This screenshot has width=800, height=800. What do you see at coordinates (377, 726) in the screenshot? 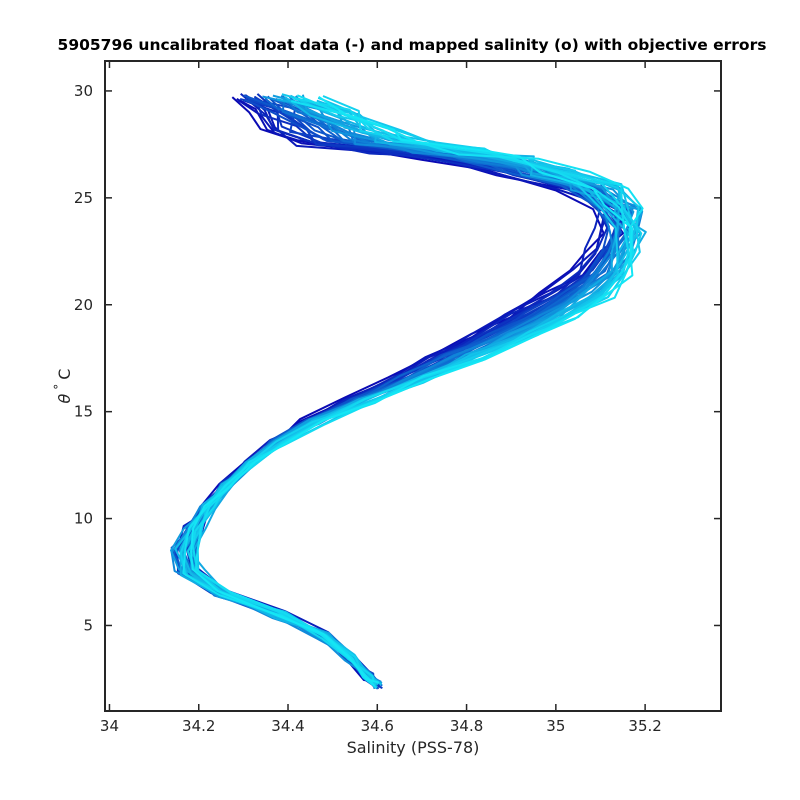
I see `x-tick-label: 34.6` at bounding box center [377, 726].